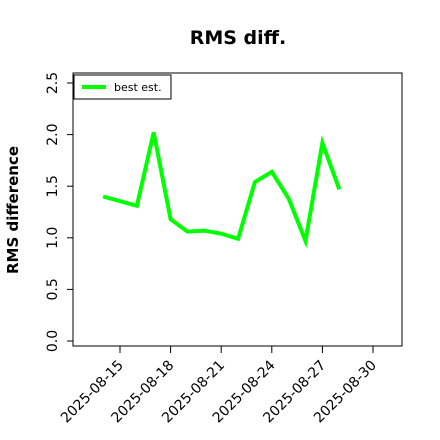 Image resolution: width=440 pixels, height=440 pixels. Describe the element at coordinates (53, 238) in the screenshot. I see `y-tick-label: 1.0` at that location.